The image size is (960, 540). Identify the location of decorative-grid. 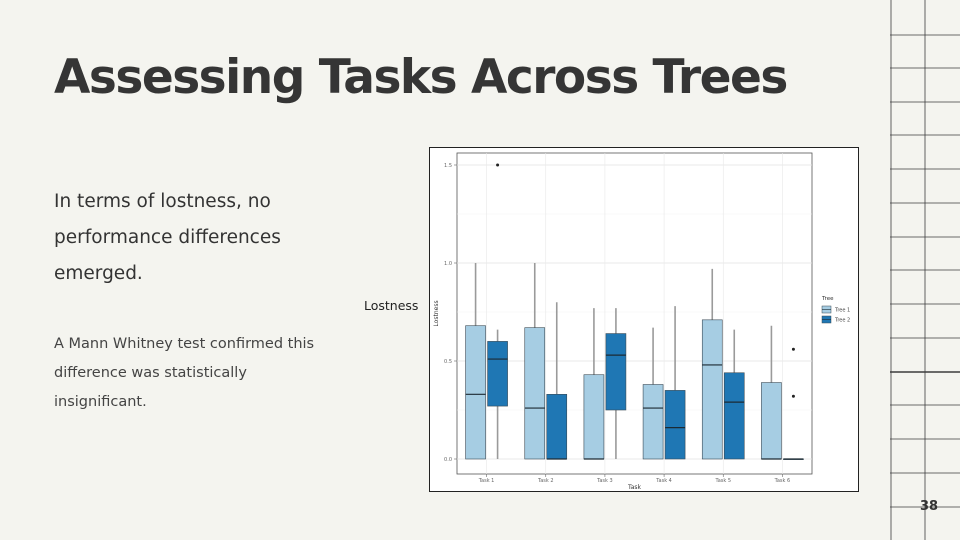
(925, 270).